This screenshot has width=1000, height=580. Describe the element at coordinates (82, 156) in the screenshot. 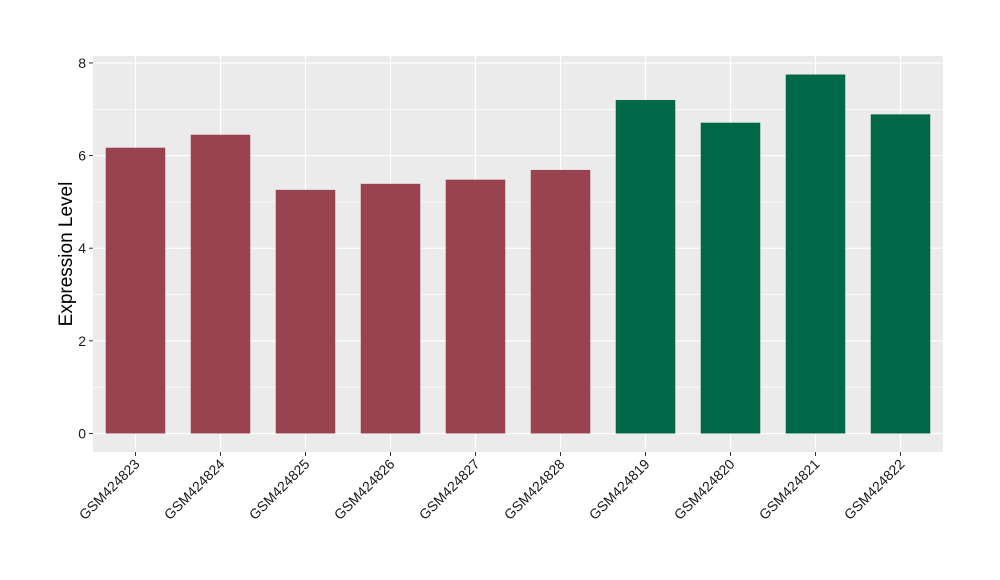

I see `y-tick-label: 6` at that location.